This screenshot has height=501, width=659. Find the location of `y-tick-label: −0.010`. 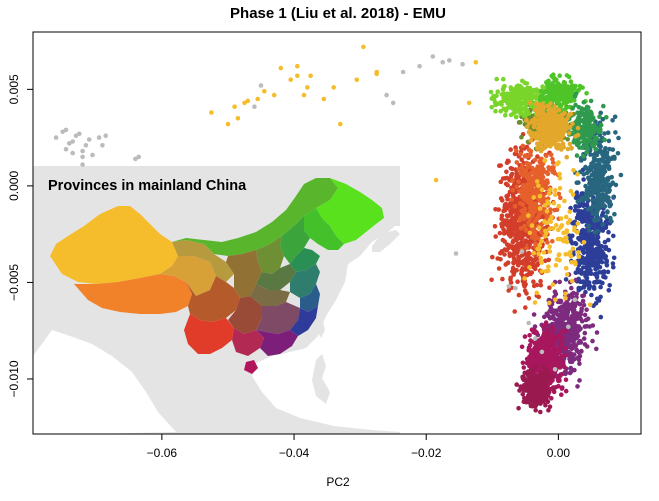

y-tick-label: −0.010 is located at coordinates (14, 378).